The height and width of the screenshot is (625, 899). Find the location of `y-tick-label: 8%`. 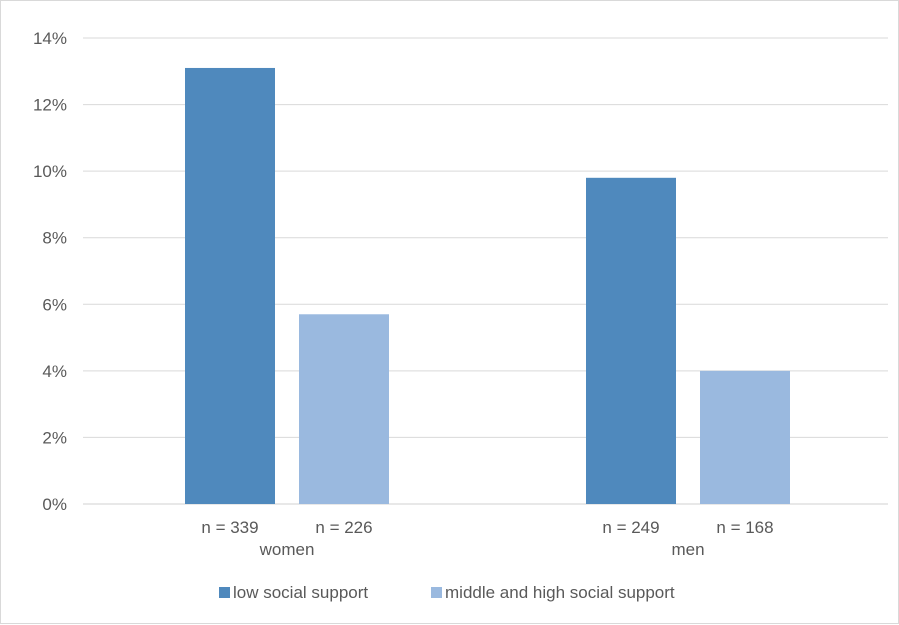

y-tick-label: 8% is located at coordinates (54, 238).